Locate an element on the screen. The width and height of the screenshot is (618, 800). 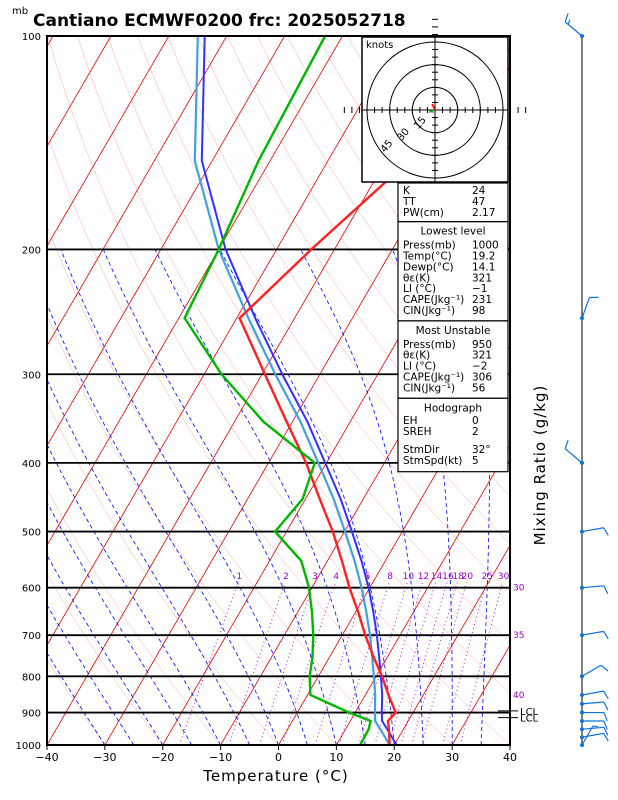
temperature-tick-label: −40 is located at coordinates (46, 757).